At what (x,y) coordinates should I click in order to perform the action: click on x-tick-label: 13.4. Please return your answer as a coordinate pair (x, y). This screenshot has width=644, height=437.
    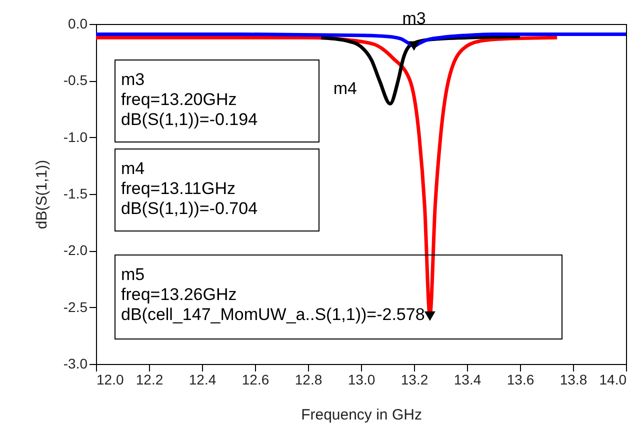
    Looking at the image, I should click on (468, 380).